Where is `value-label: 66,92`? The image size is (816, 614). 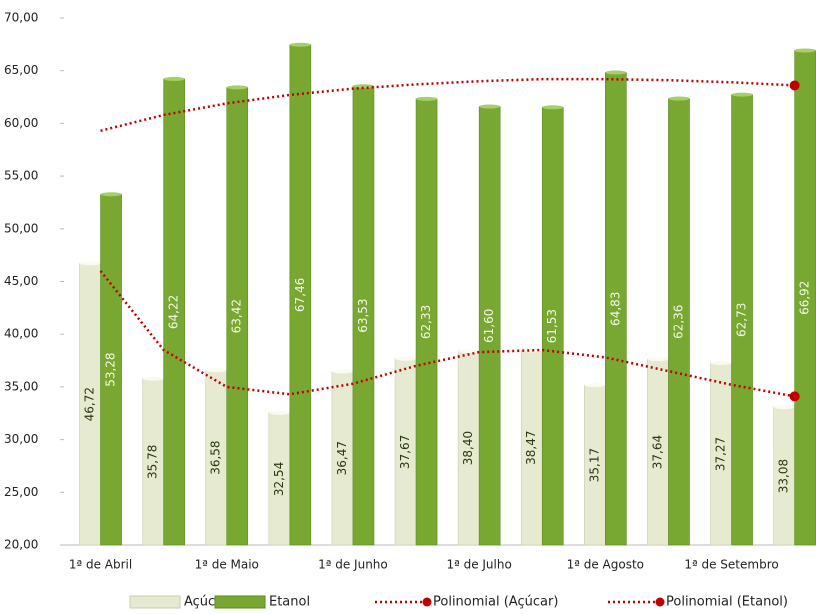 value-label: 66,92 is located at coordinates (805, 298).